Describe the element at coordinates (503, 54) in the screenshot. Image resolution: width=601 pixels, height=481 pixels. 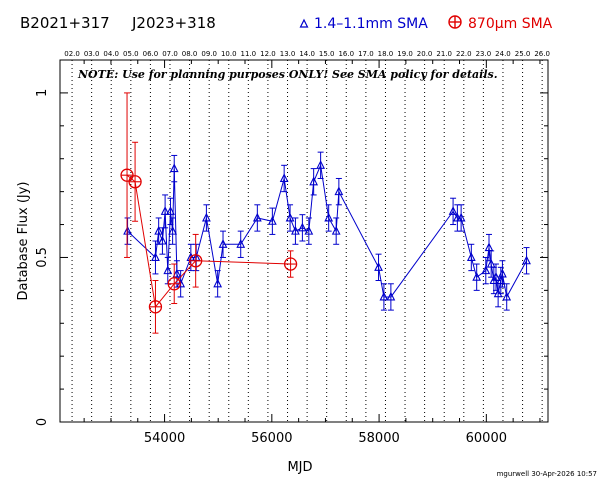
I see `top-axis-label: 24.0` at that location.